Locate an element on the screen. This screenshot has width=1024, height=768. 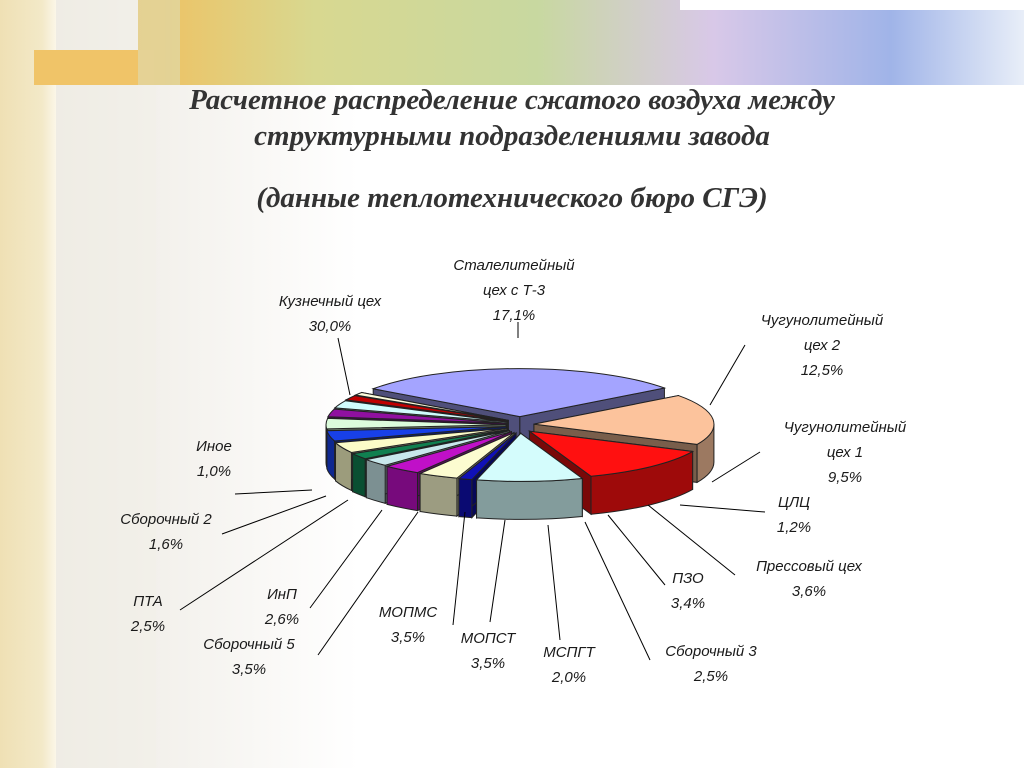
slice-label-16: Иное 1,0% is located at coordinates (214, 459).